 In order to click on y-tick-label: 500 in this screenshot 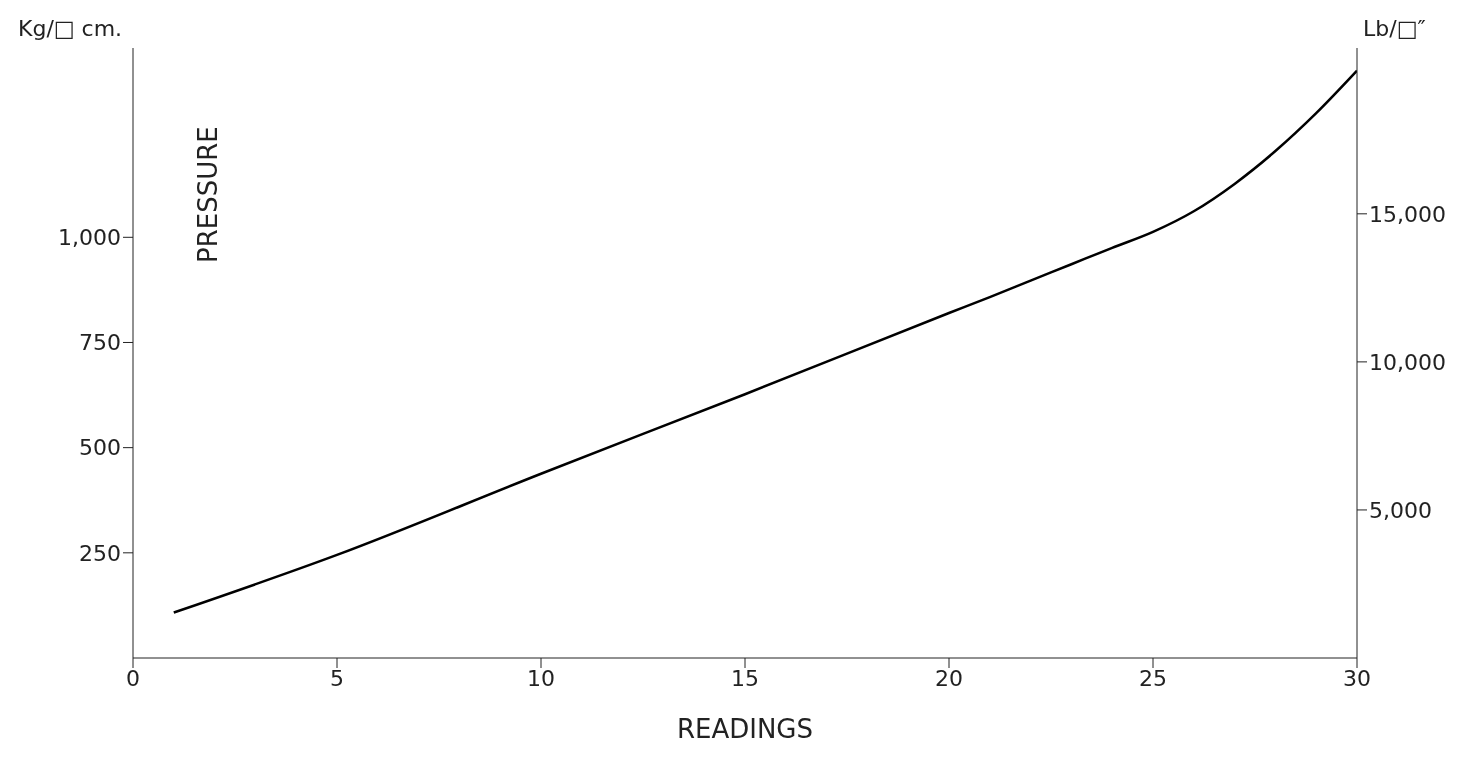, I will do `click(100, 448)`.